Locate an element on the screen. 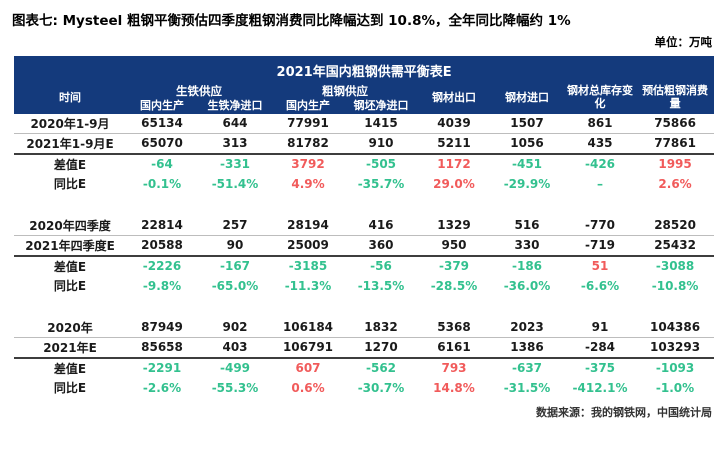 This screenshot has height=452, width=728. cell-value: -1.0% is located at coordinates (675, 387).